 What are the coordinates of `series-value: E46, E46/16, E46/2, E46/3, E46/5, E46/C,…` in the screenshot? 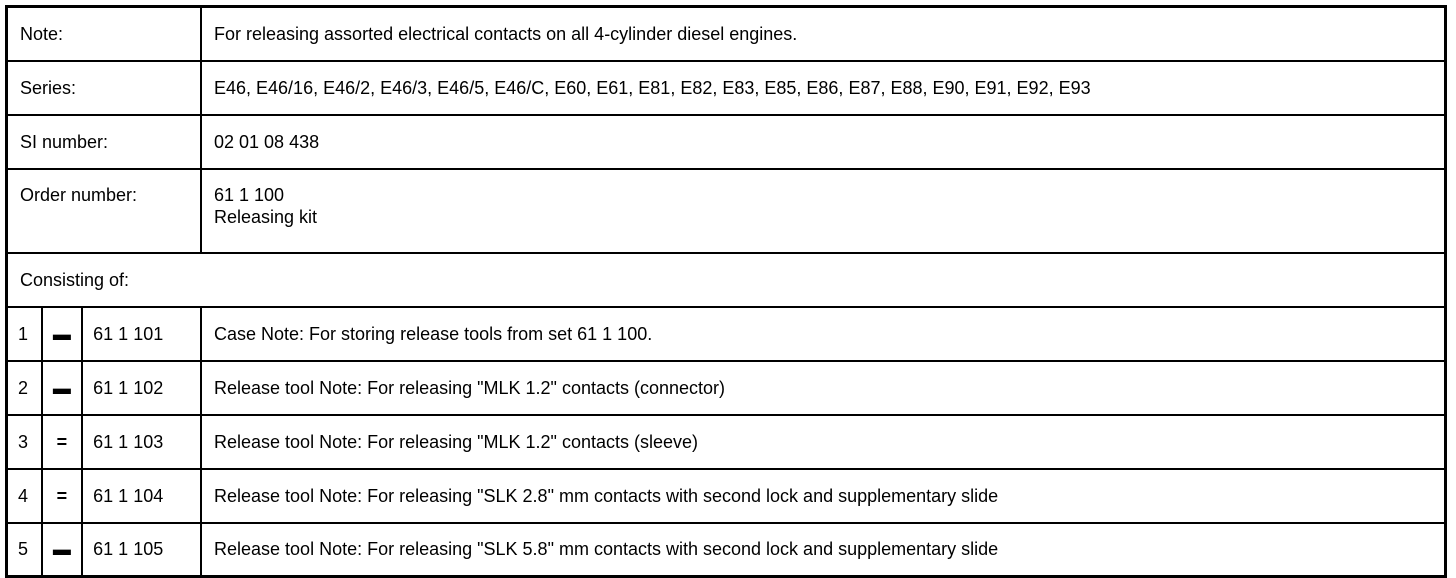 It's located at (823, 87).